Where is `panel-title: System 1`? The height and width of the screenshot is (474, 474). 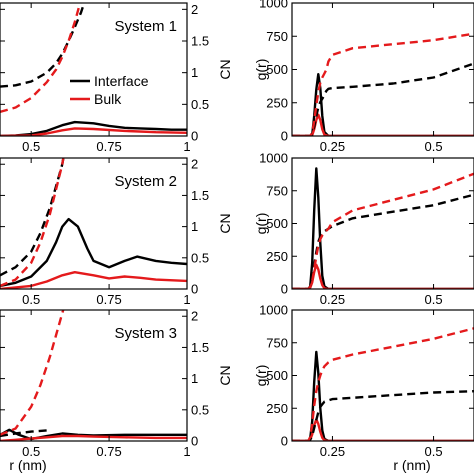 panel-title: System 1 is located at coordinates (145, 26).